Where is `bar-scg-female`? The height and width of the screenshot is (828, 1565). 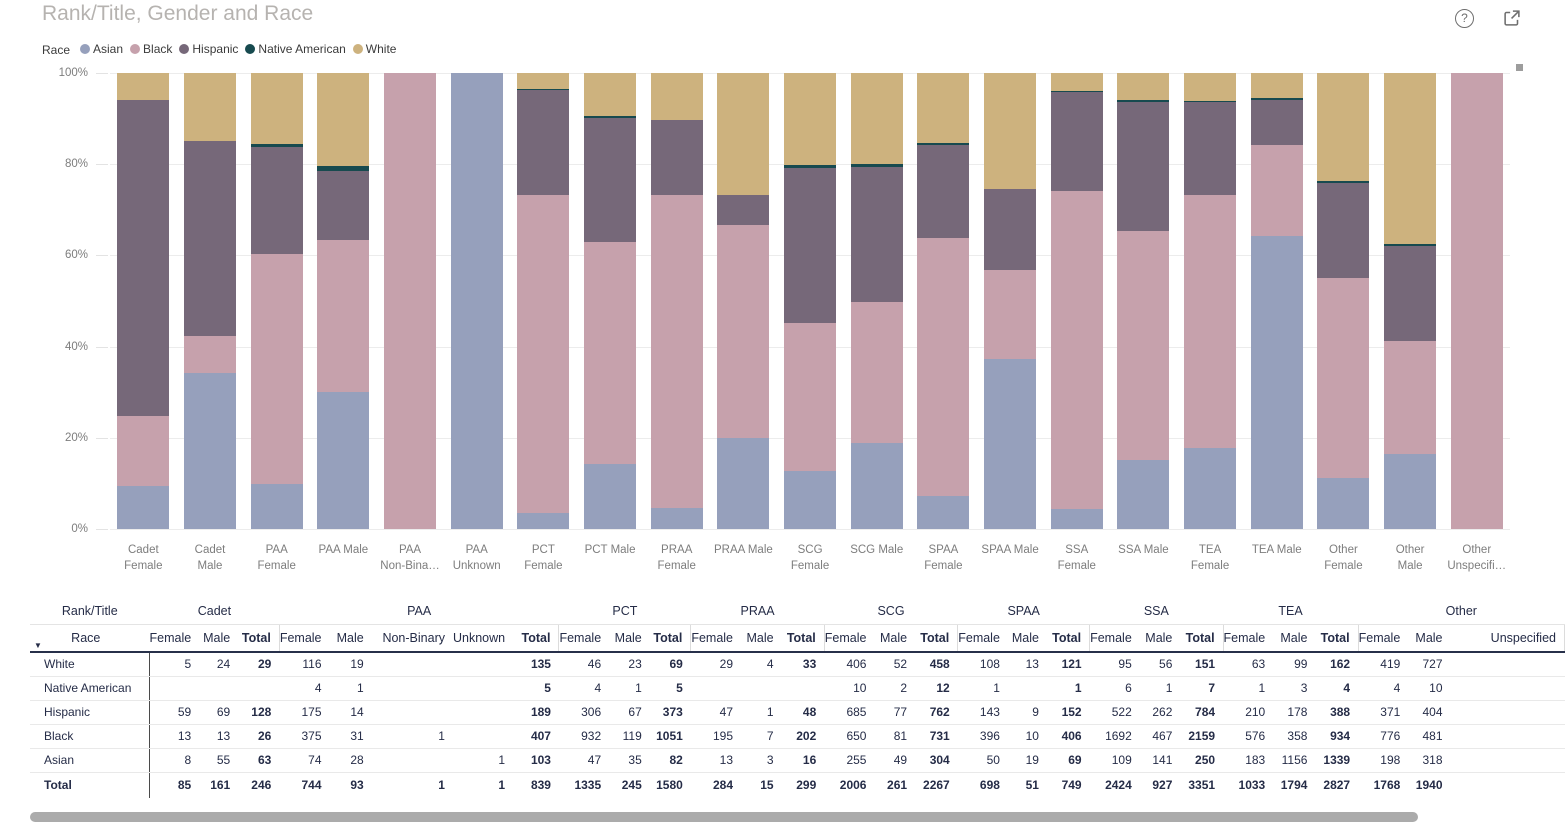
bar-scg-female is located at coordinates (810, 301).